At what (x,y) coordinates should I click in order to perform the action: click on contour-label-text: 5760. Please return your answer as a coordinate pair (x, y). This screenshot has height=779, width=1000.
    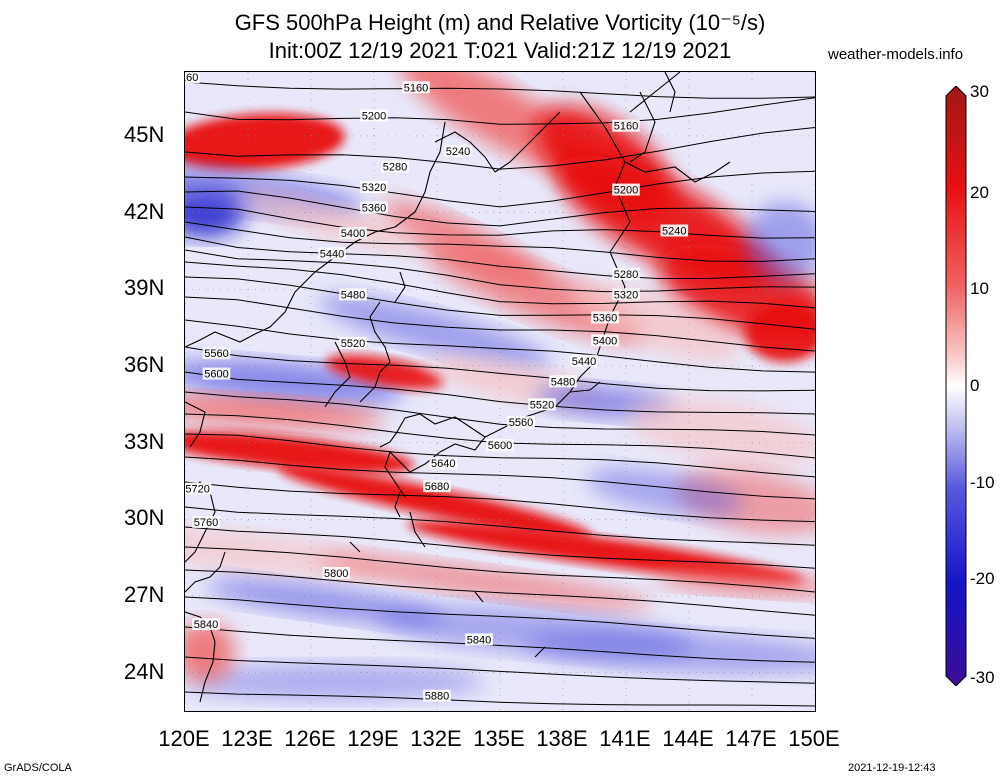
    Looking at the image, I should click on (206, 523).